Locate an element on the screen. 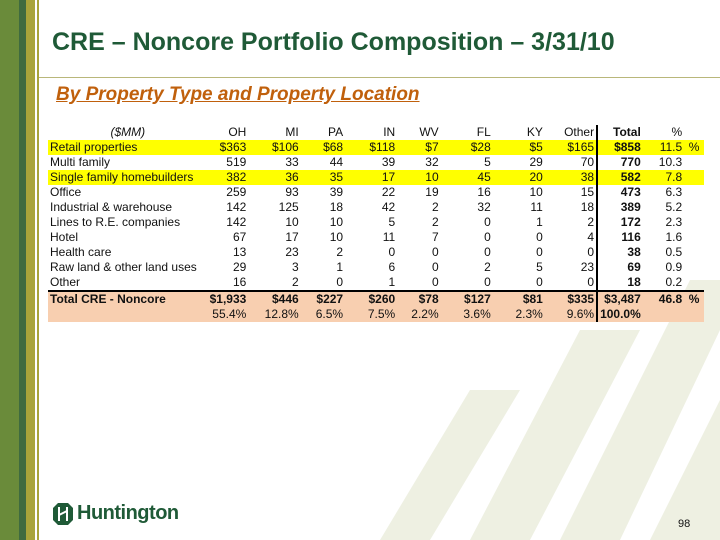  cell: $1,933 is located at coordinates (228, 298).